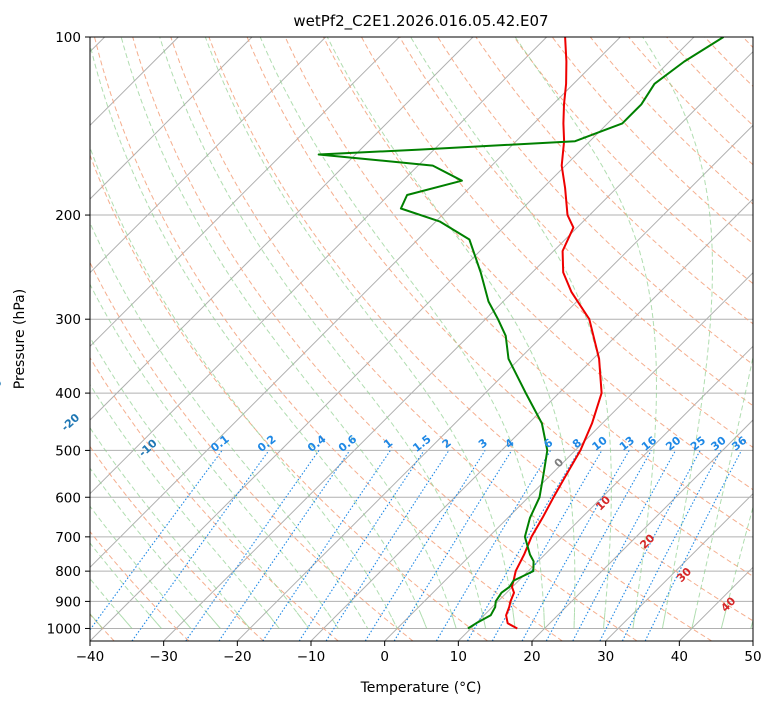 This screenshot has width=775, height=708. Describe the element at coordinates (2, 387) in the screenshot. I see `dry-adiabat-label: -30` at that location.